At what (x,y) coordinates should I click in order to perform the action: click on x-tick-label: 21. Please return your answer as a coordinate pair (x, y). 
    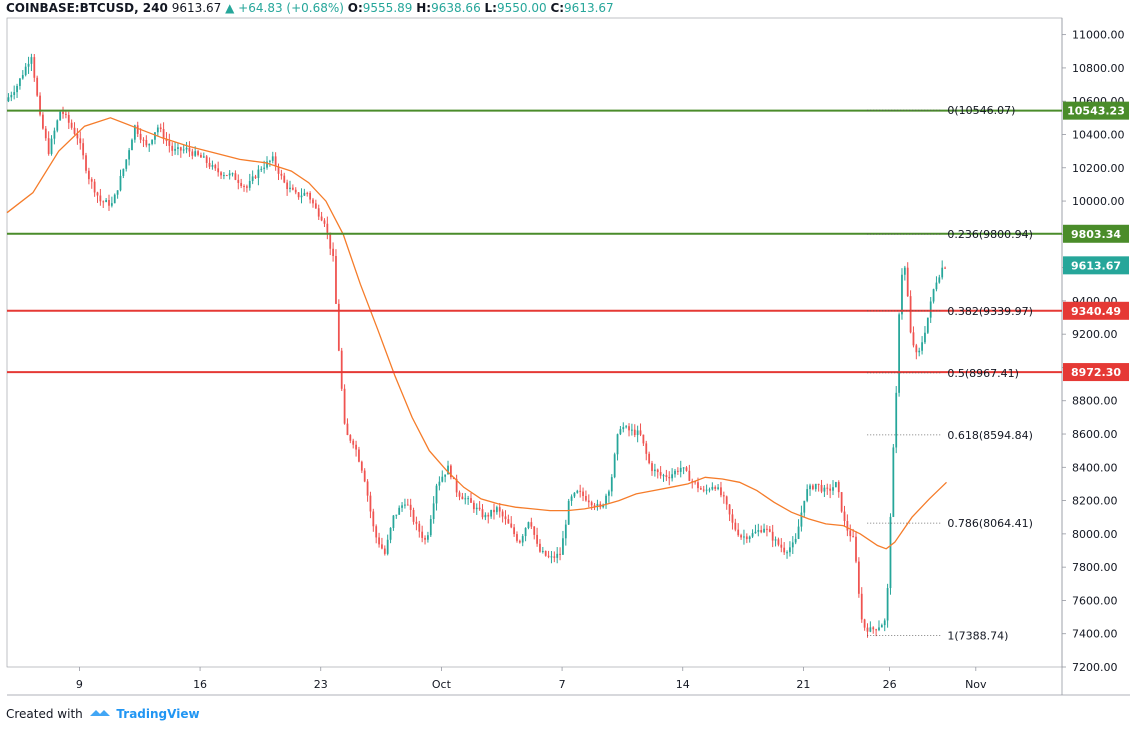
    Looking at the image, I should click on (803, 684).